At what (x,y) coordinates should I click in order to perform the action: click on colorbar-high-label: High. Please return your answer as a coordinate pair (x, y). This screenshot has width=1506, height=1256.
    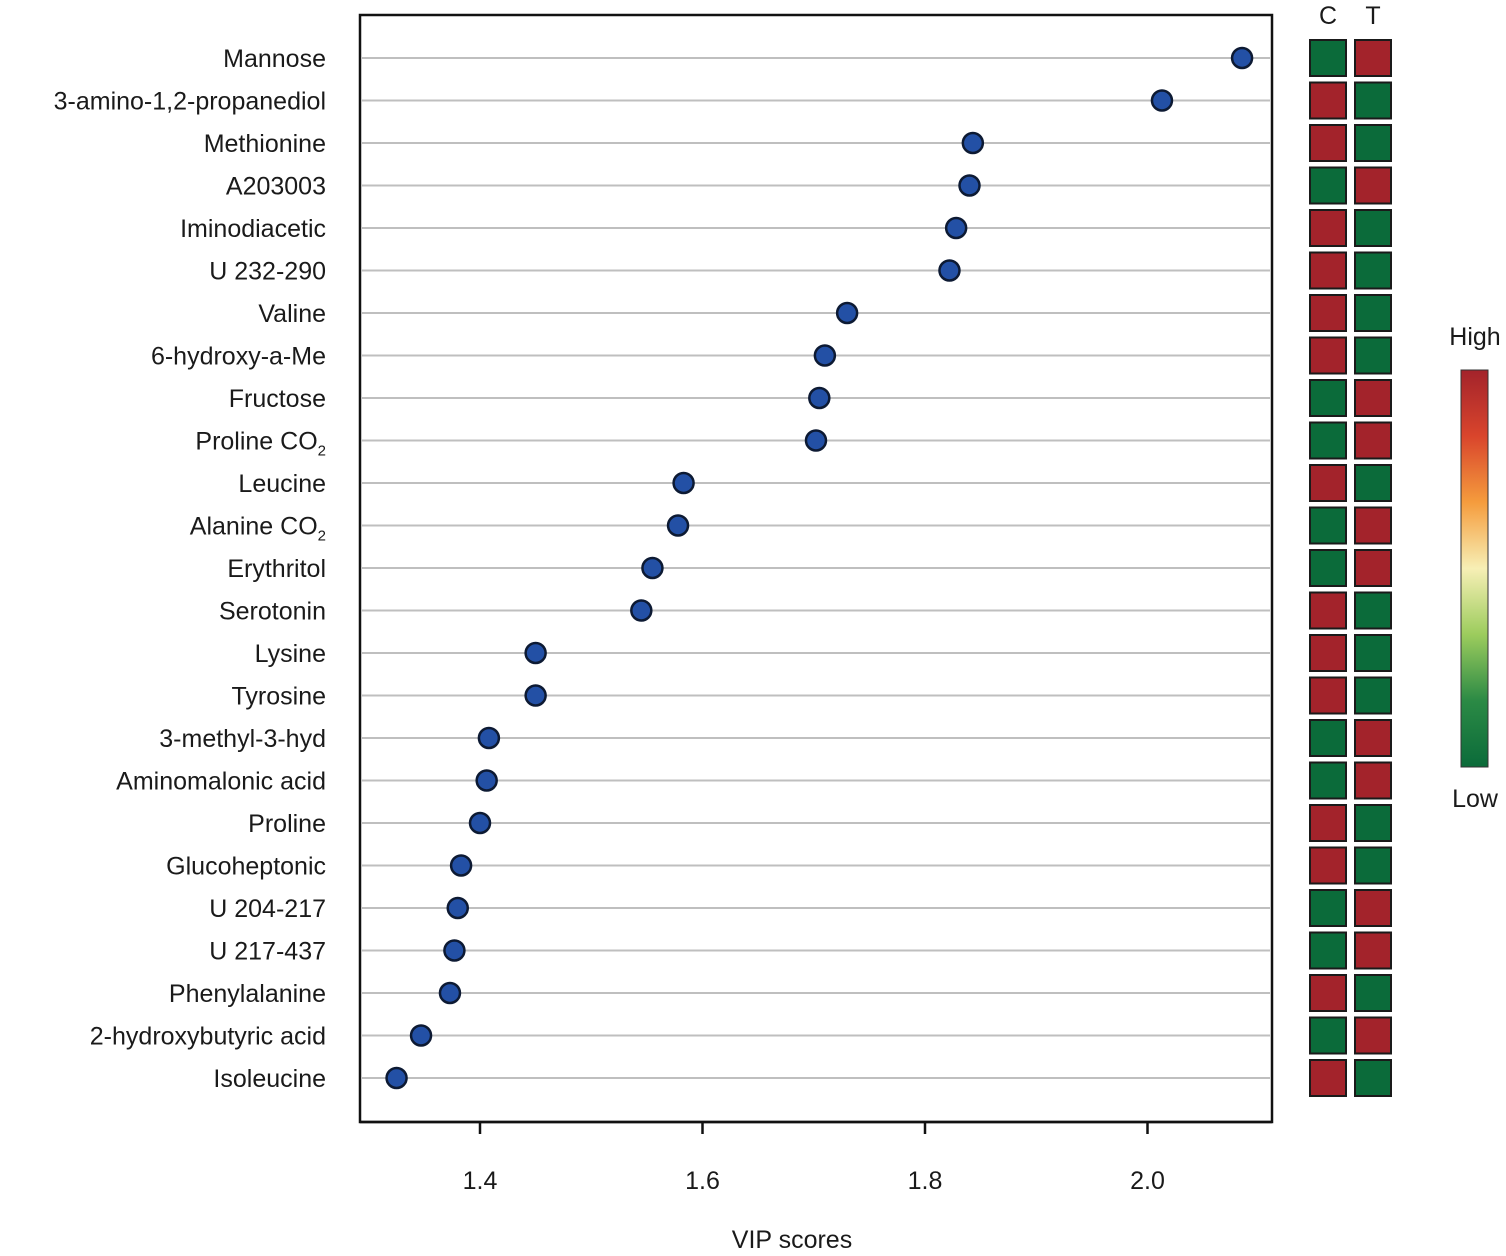
    Looking at the image, I should click on (1474, 337).